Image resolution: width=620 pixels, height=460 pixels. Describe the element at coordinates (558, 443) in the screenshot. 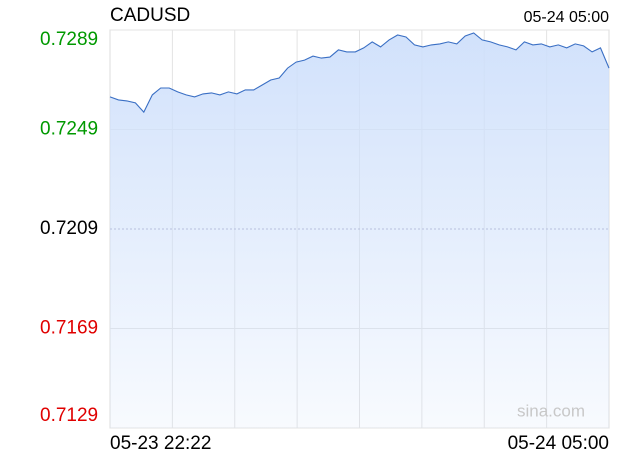

I see `x-tick-label: 05-24 05:00` at that location.